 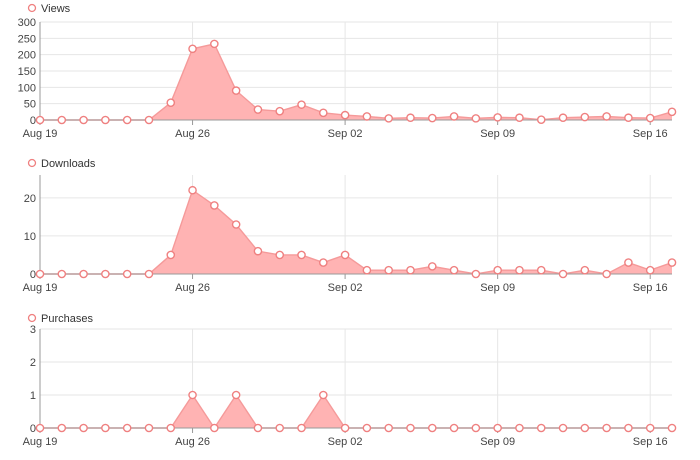 I want to click on views-legend: Views, so click(x=49, y=9).